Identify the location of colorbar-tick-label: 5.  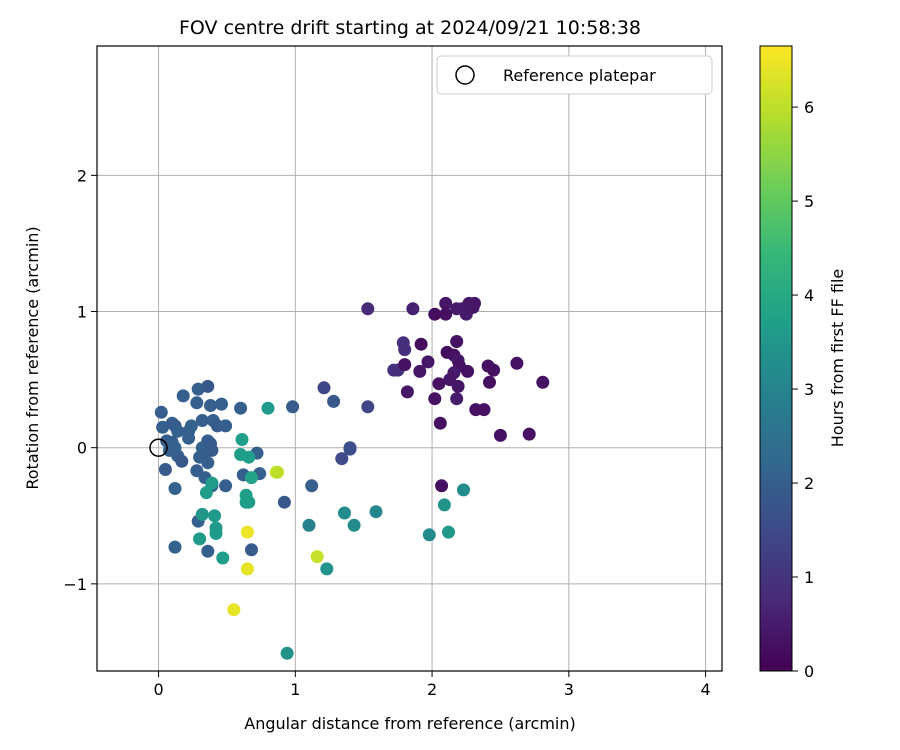
(809, 201).